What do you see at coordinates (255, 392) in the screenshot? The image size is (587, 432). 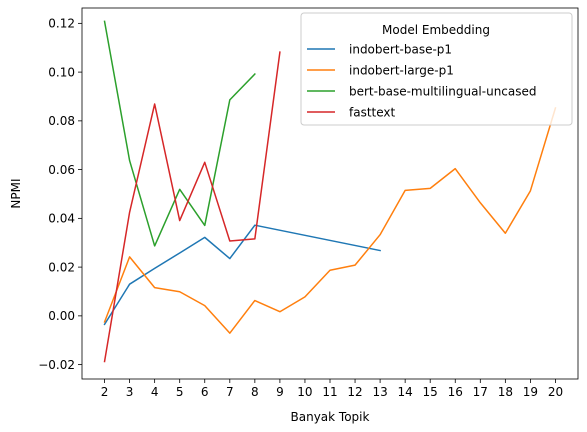 I see `x-tick-label: 8` at bounding box center [255, 392].